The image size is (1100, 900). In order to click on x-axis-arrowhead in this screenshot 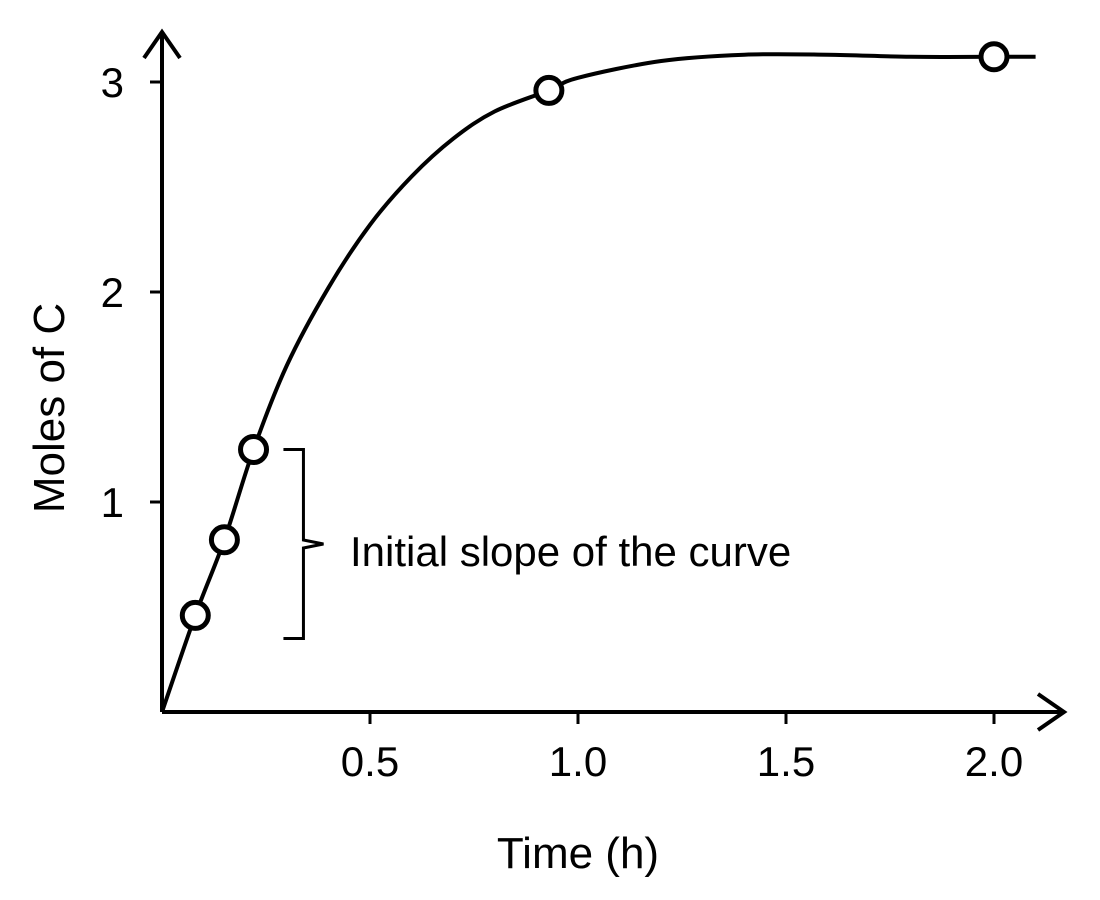, I will do `click(1052, 712)`.